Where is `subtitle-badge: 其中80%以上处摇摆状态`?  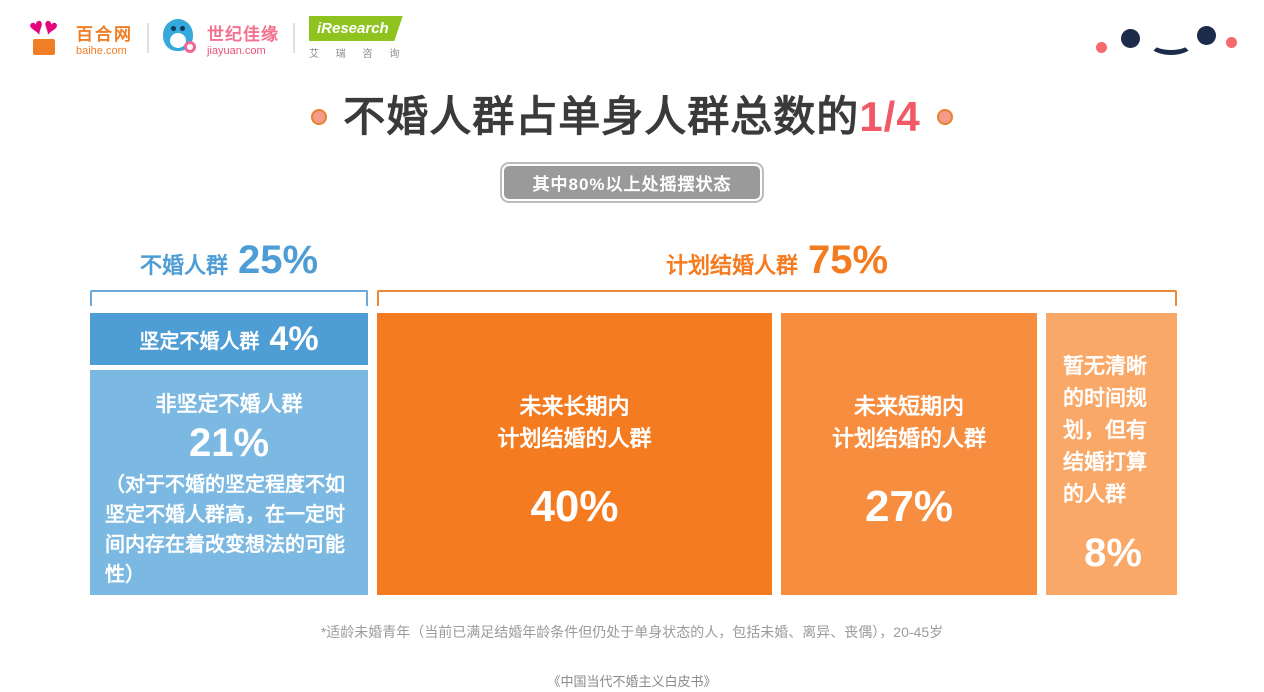 subtitle-badge: 其中80%以上处摇摆状态 is located at coordinates (632, 182).